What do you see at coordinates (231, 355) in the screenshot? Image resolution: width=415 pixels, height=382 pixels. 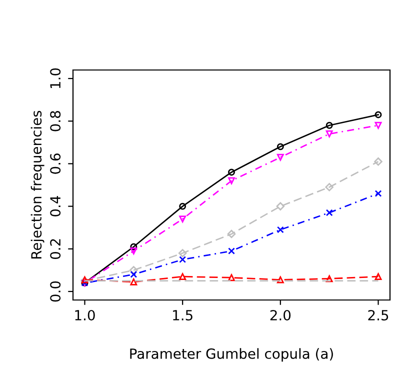 I see `x-axis-title: Parameter Gumbel copula (a)` at bounding box center [231, 355].